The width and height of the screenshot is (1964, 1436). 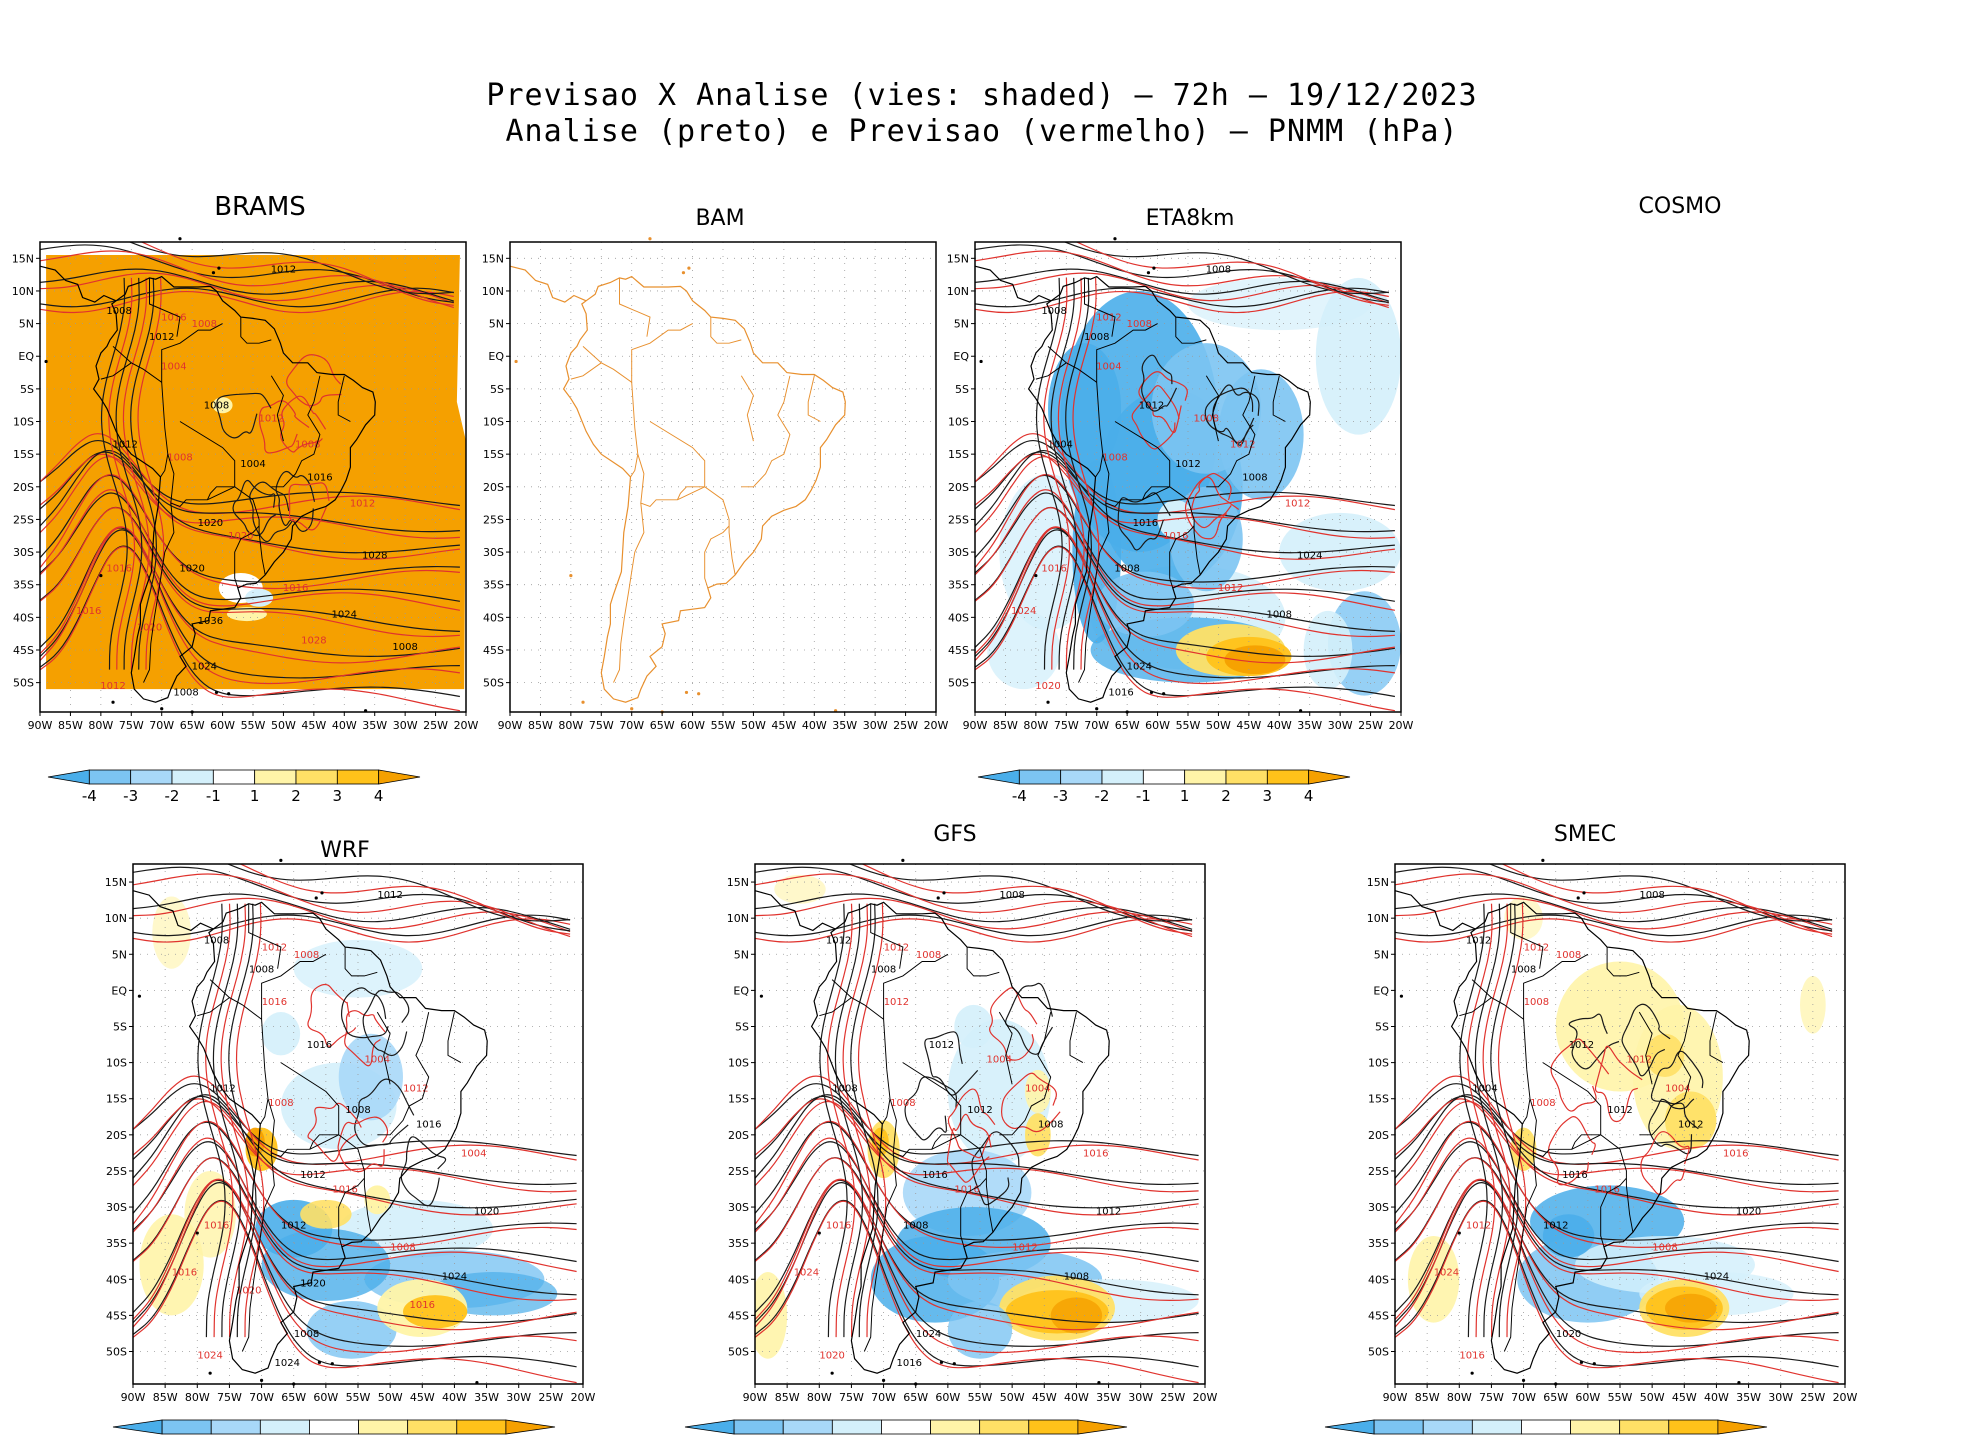 I want to click on panel-title-smec: SMEC, so click(x=1585, y=834).